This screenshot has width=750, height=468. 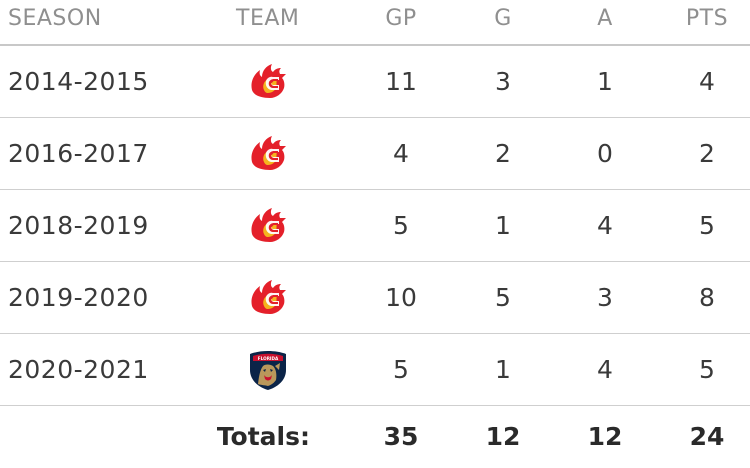 What do you see at coordinates (503, 153) in the screenshot?
I see `g-cell: 2` at bounding box center [503, 153].